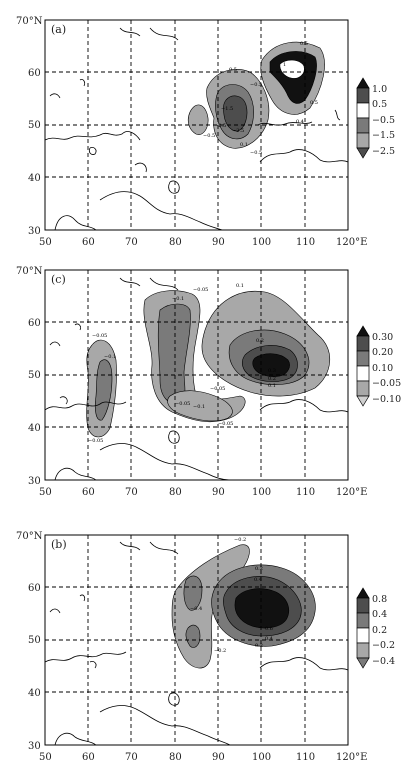  Describe the element at coordinates (193, 636) in the screenshot. I see `contour-fill-b-left-low` at that location.